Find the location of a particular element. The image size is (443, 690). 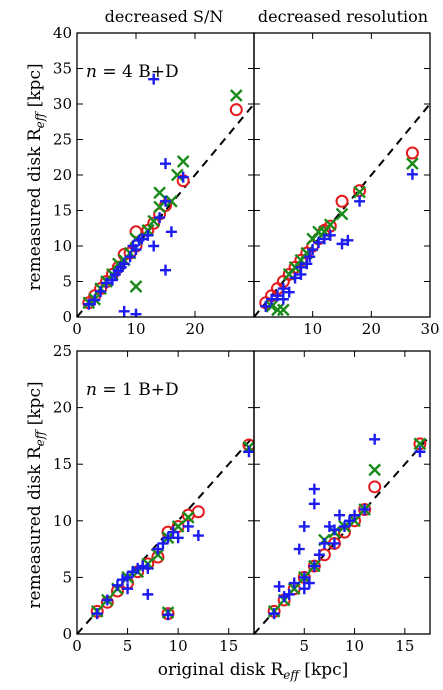

x-tick-label: 0 is located at coordinates (77, 646).